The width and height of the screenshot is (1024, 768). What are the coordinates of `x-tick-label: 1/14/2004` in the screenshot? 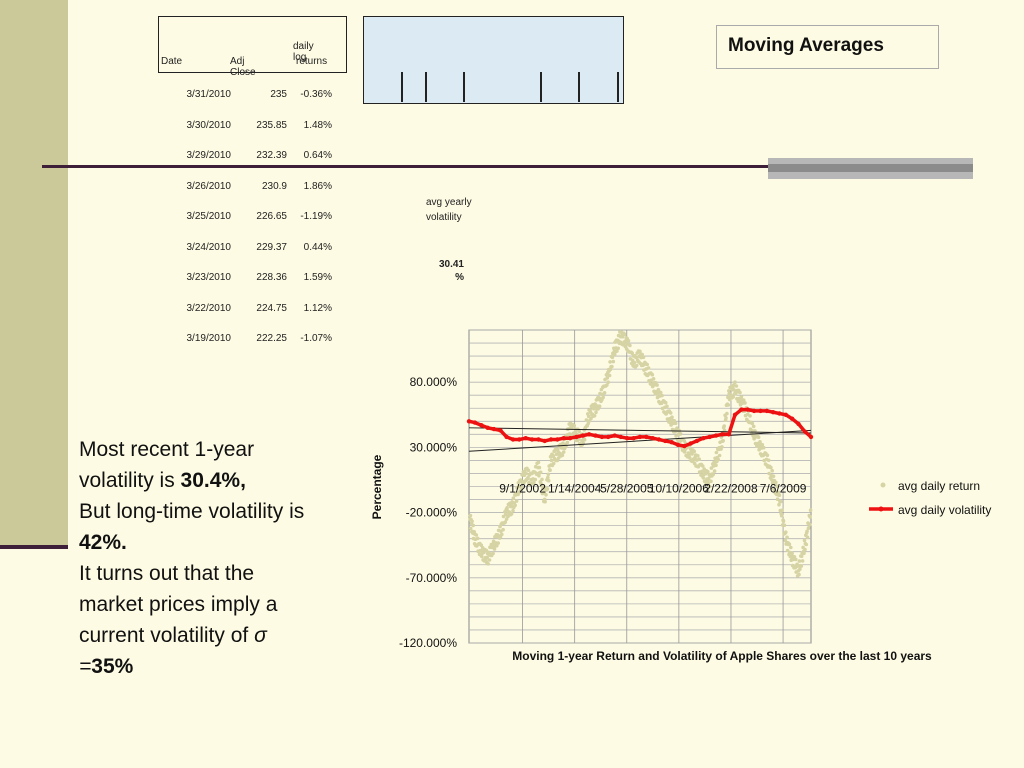 It's located at (575, 489).